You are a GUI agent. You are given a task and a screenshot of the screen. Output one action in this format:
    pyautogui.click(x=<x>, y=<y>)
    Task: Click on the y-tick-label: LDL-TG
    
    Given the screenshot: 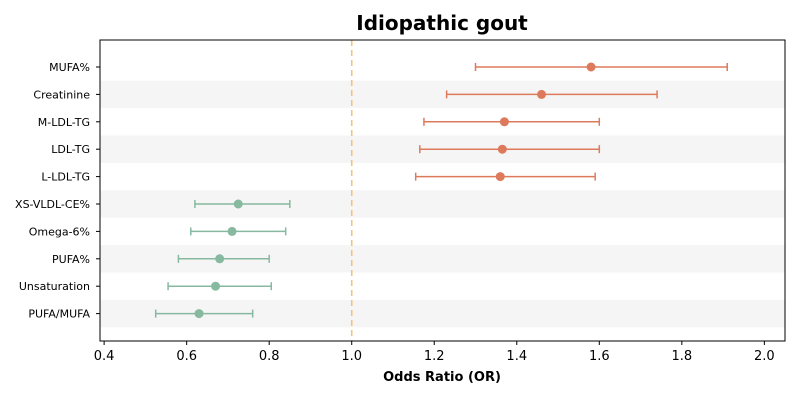 What is the action you would take?
    pyautogui.click(x=70, y=149)
    